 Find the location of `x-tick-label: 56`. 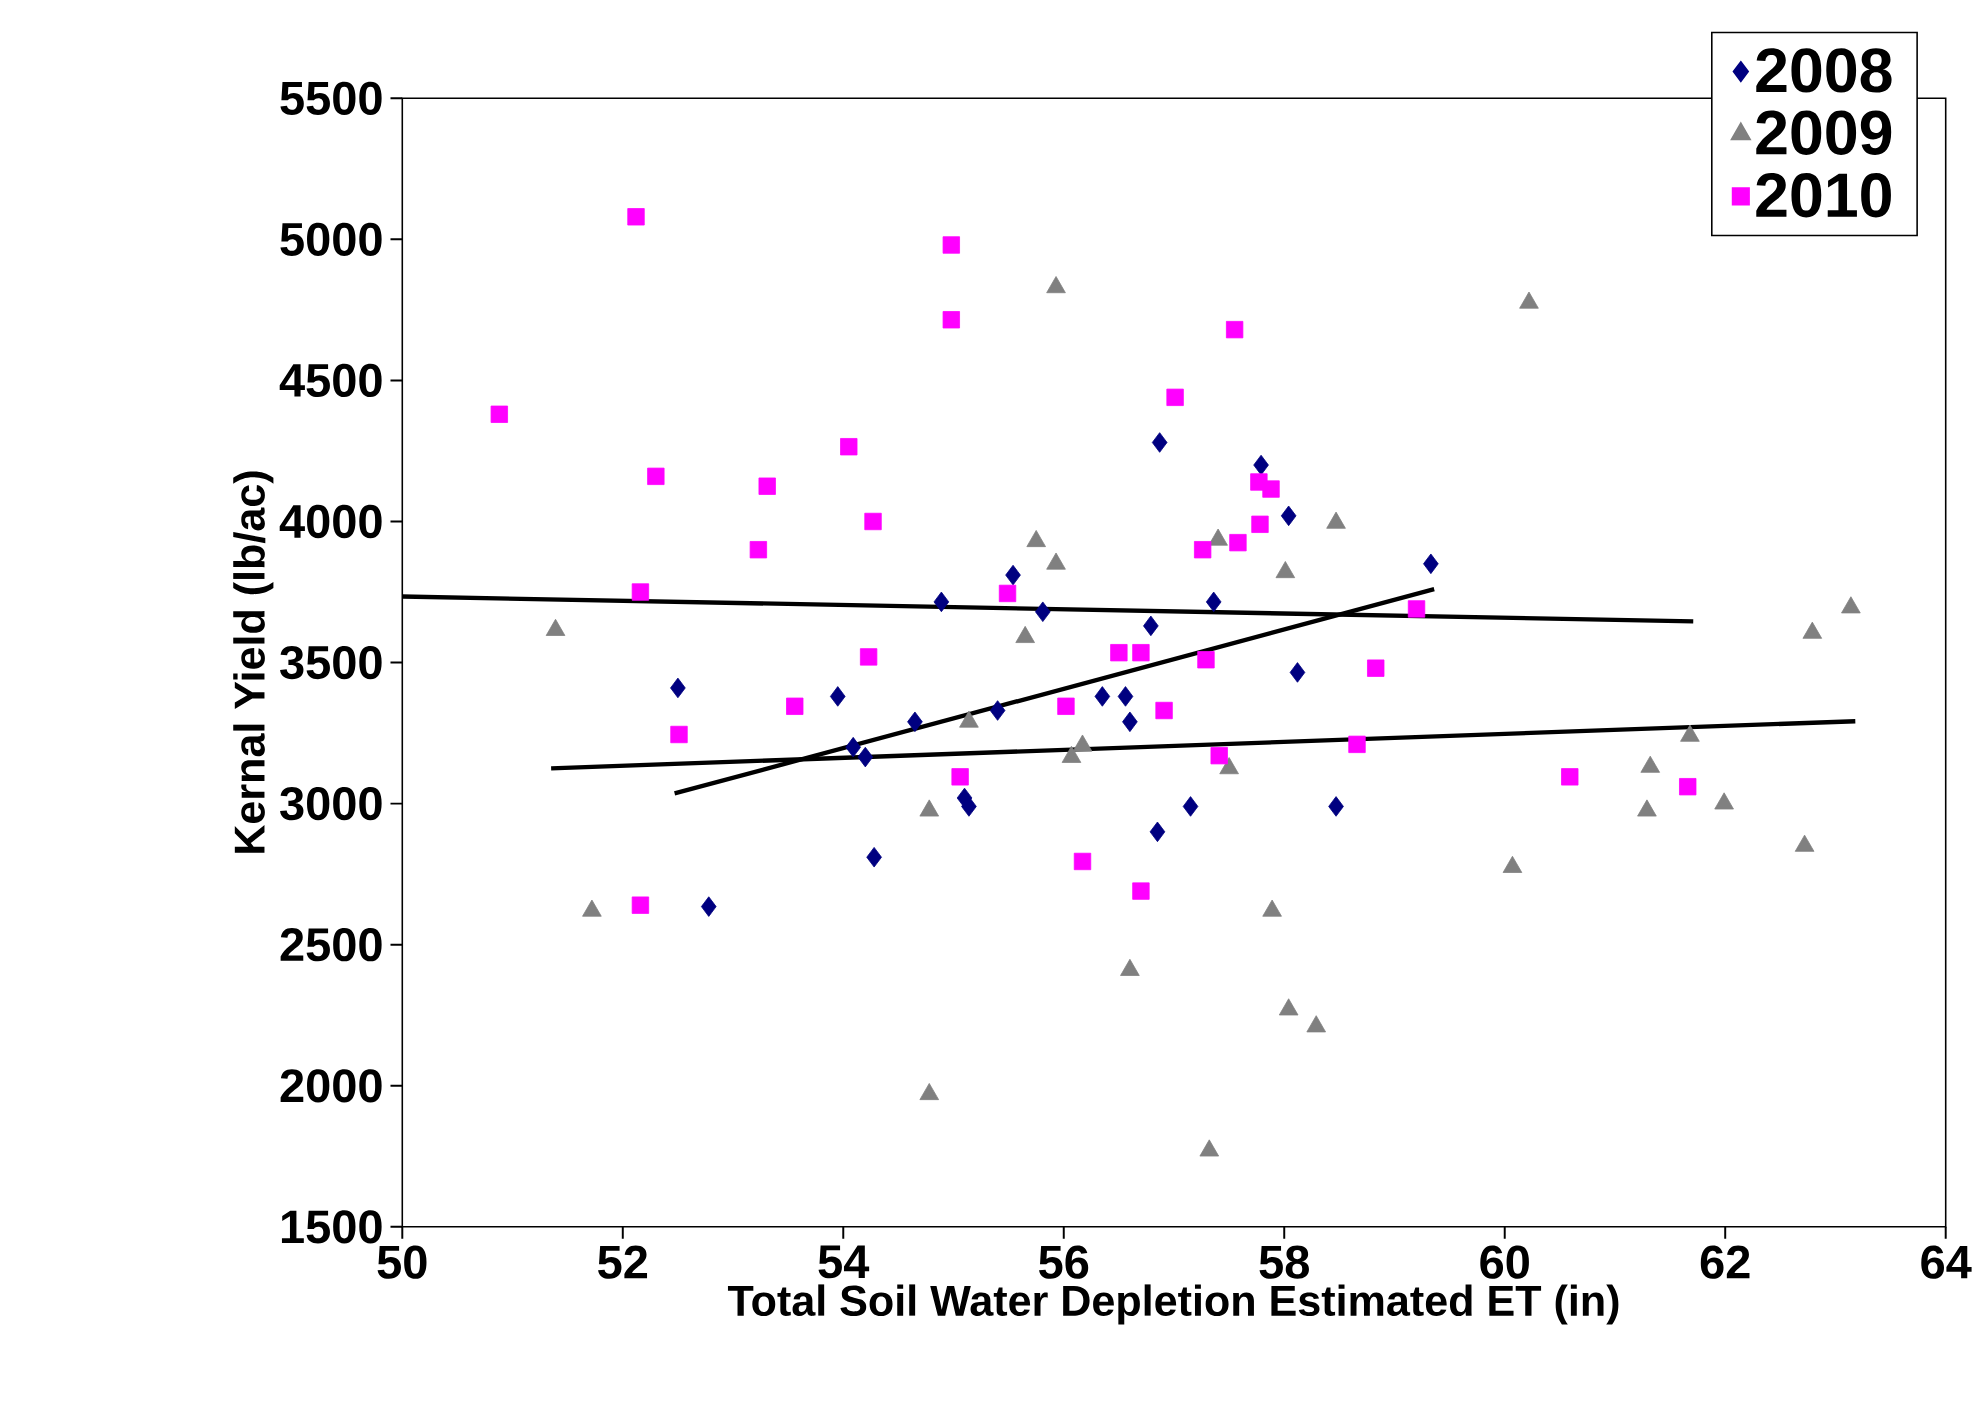

x-tick-label: 56 is located at coordinates (1064, 1262).